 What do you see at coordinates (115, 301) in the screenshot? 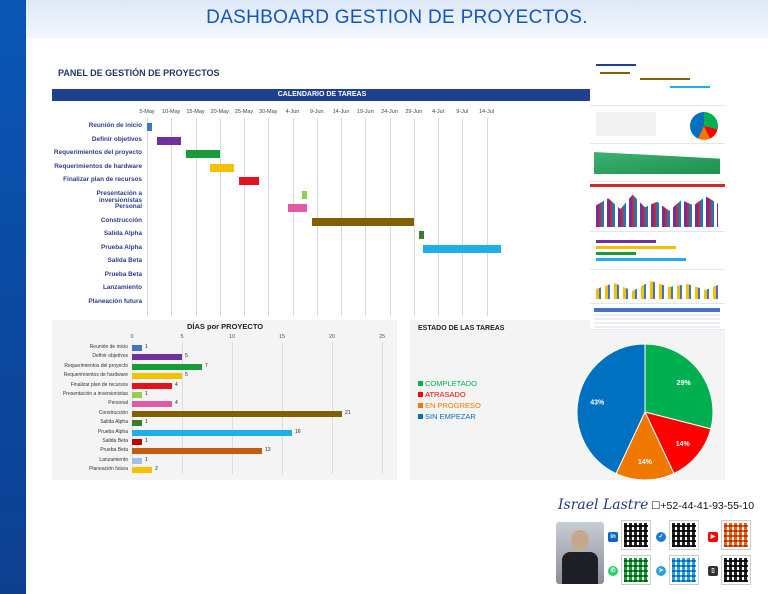
I see `task-label: Planeación futura` at bounding box center [115, 301].